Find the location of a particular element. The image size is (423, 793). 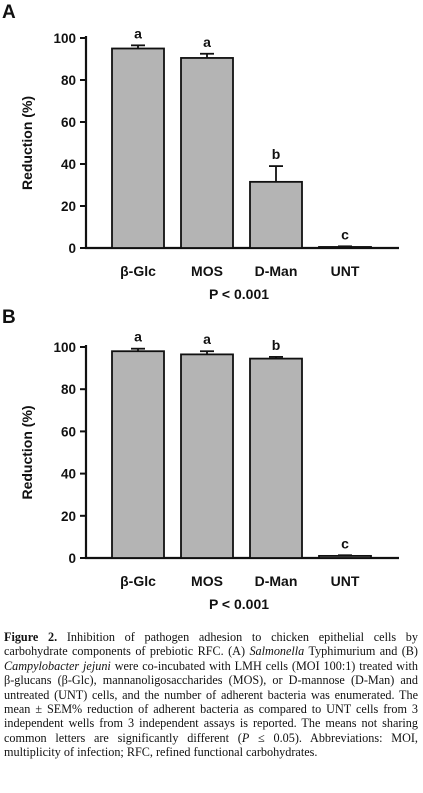

chart-b-y-tick-label: 60 is located at coordinates (68, 431).